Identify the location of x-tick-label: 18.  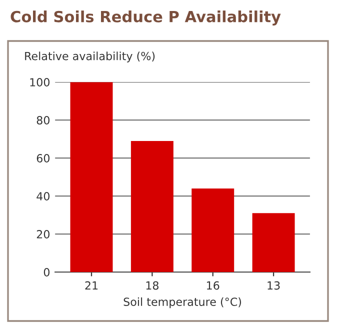
(152, 285).